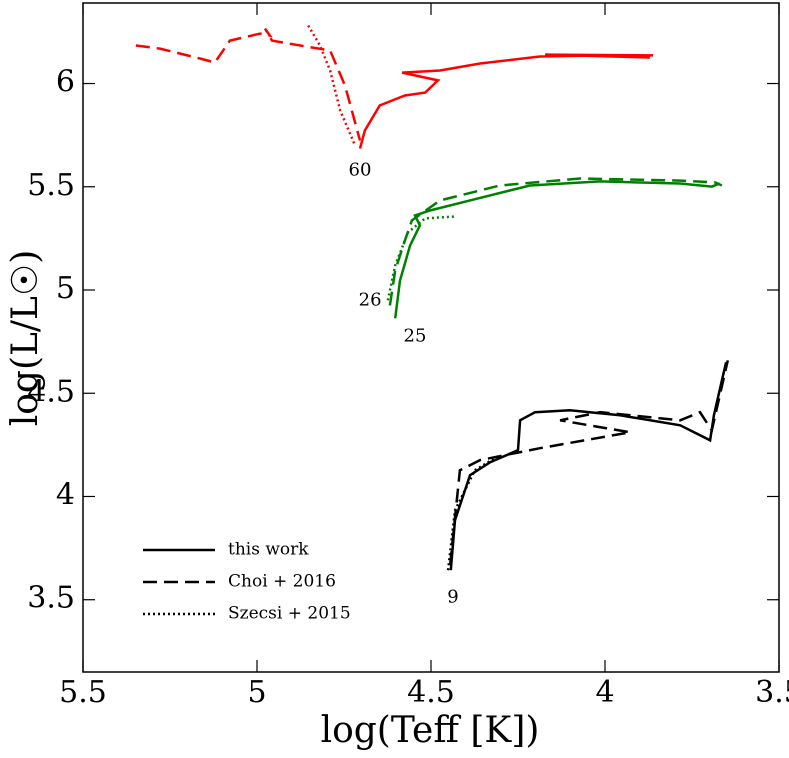 The height and width of the screenshot is (758, 789). What do you see at coordinates (65, 82) in the screenshot?
I see `y-tick-label: 6` at bounding box center [65, 82].